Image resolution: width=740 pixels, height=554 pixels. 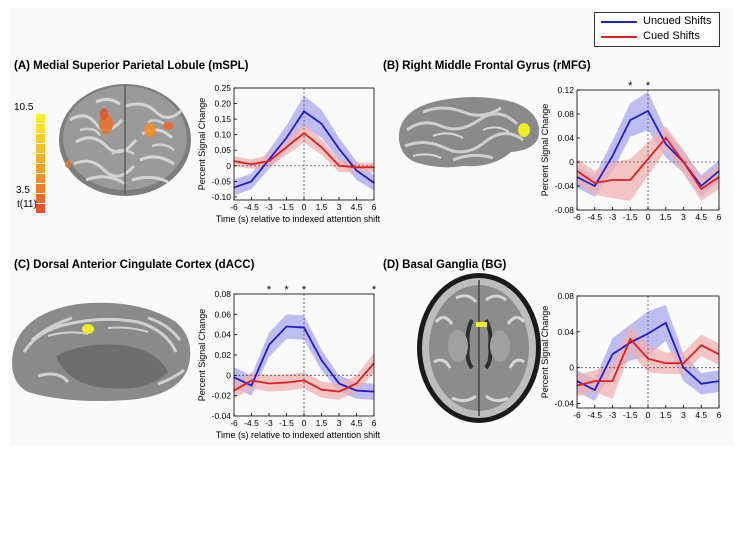 I want to click on legend-item-uncued: Uncued Shifts, so click(x=659, y=22).